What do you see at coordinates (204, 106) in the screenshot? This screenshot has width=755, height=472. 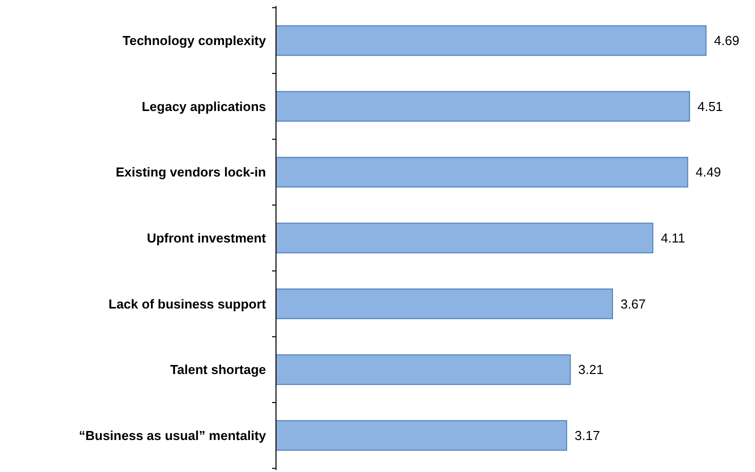 I see `y-tick-label: Legacy applications` at bounding box center [204, 106].